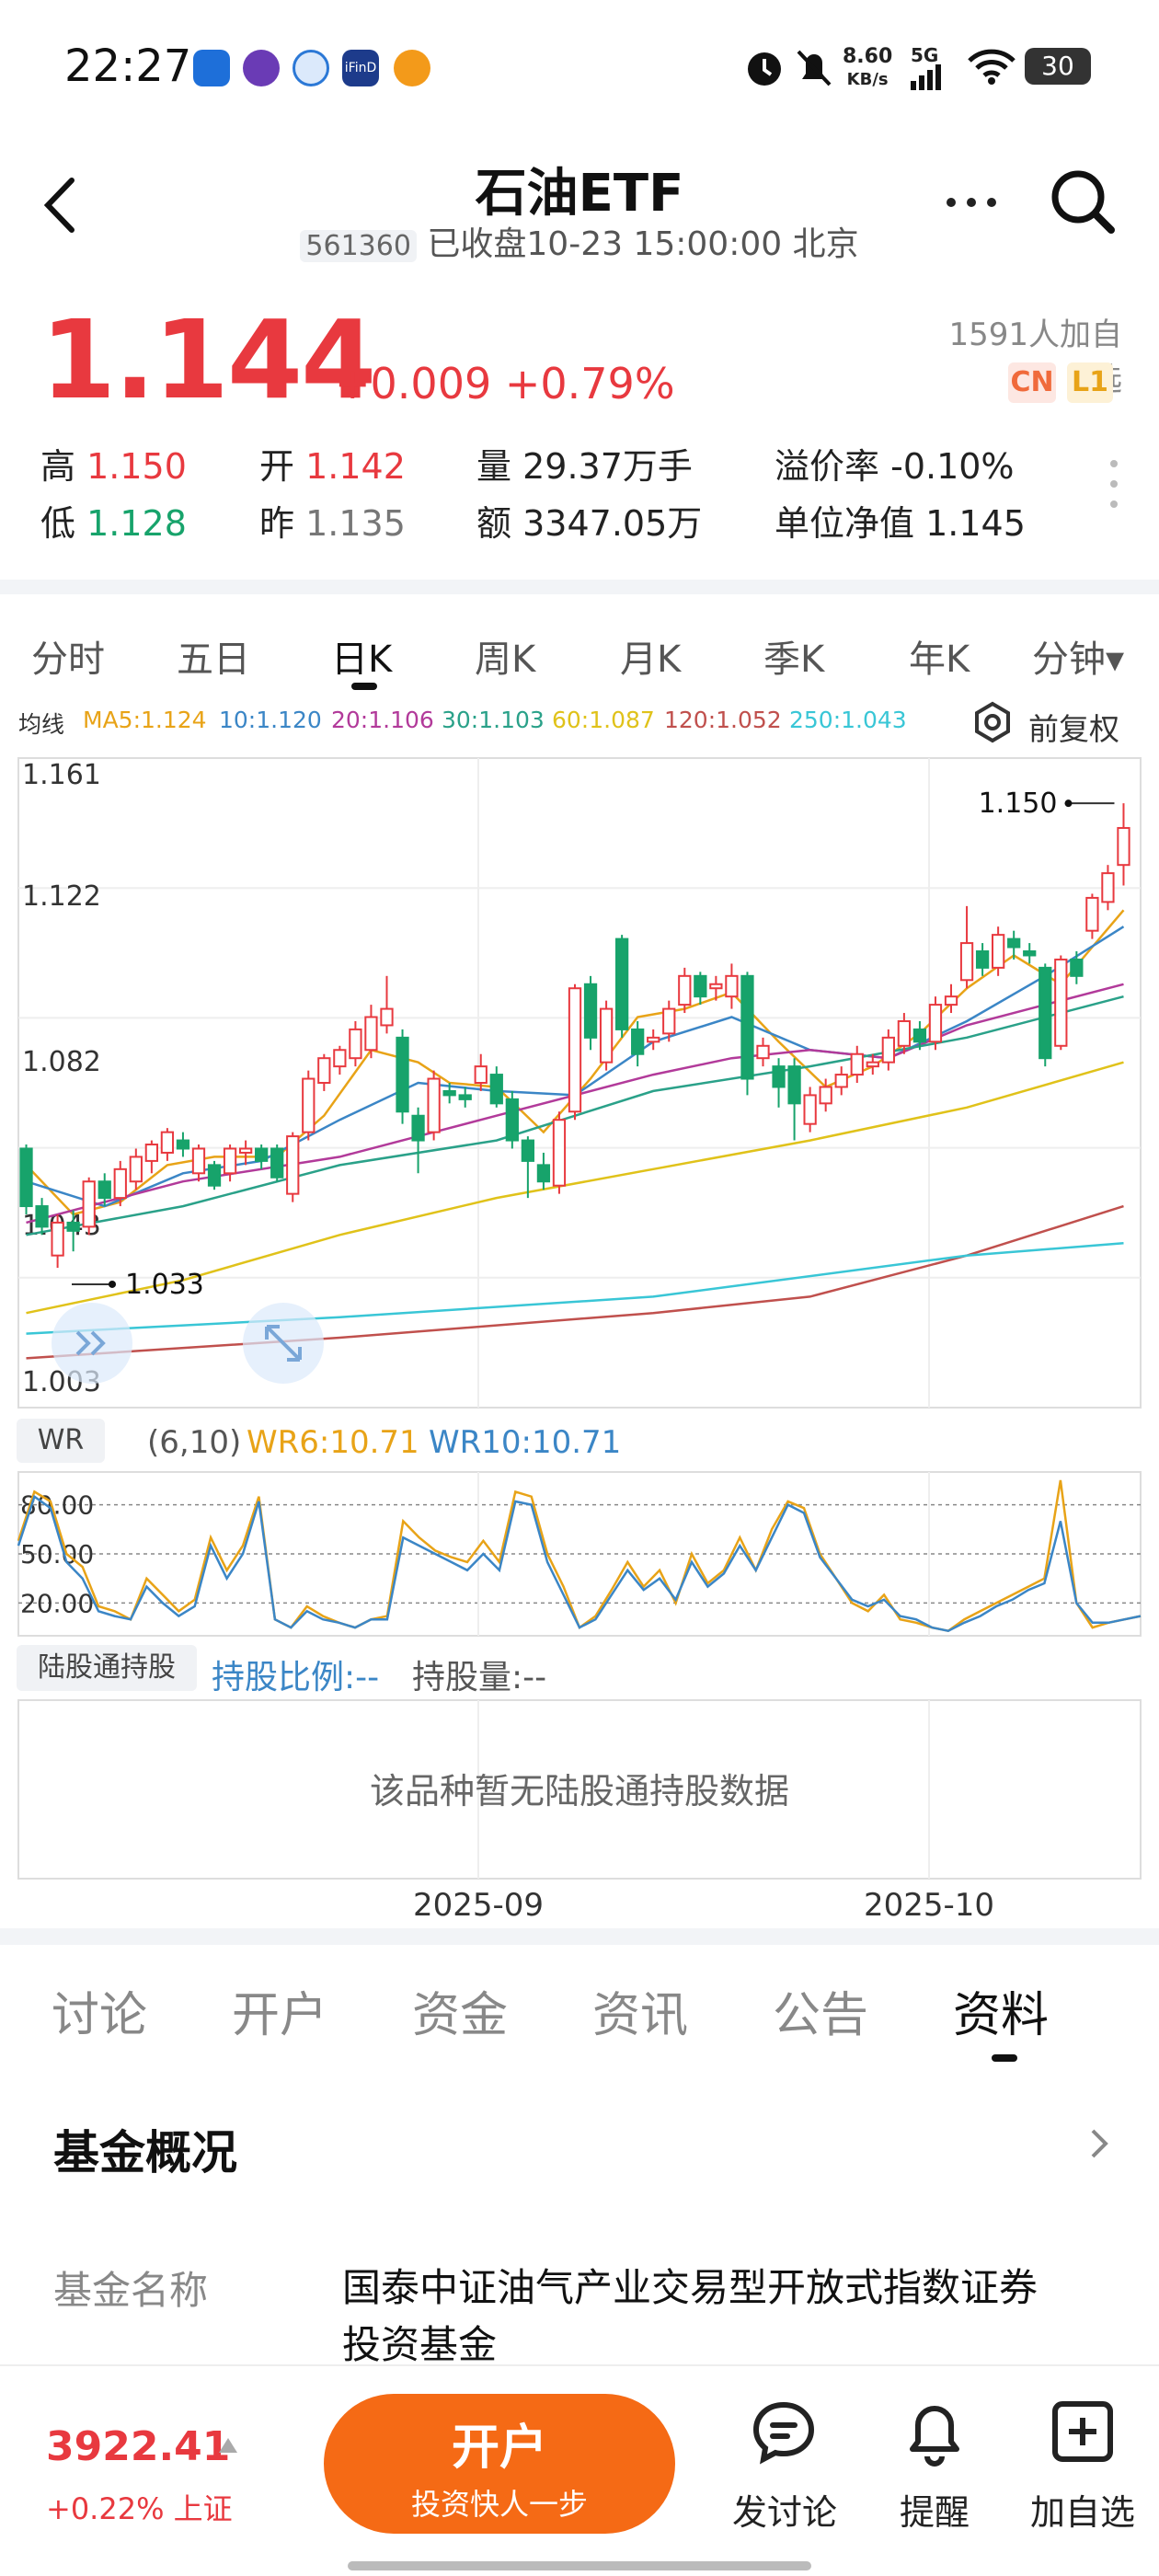  Describe the element at coordinates (579, 69) in the screenshot. I see `status-bar: 22:27 iFinD 8.60 KB/s 5G 30` at that location.